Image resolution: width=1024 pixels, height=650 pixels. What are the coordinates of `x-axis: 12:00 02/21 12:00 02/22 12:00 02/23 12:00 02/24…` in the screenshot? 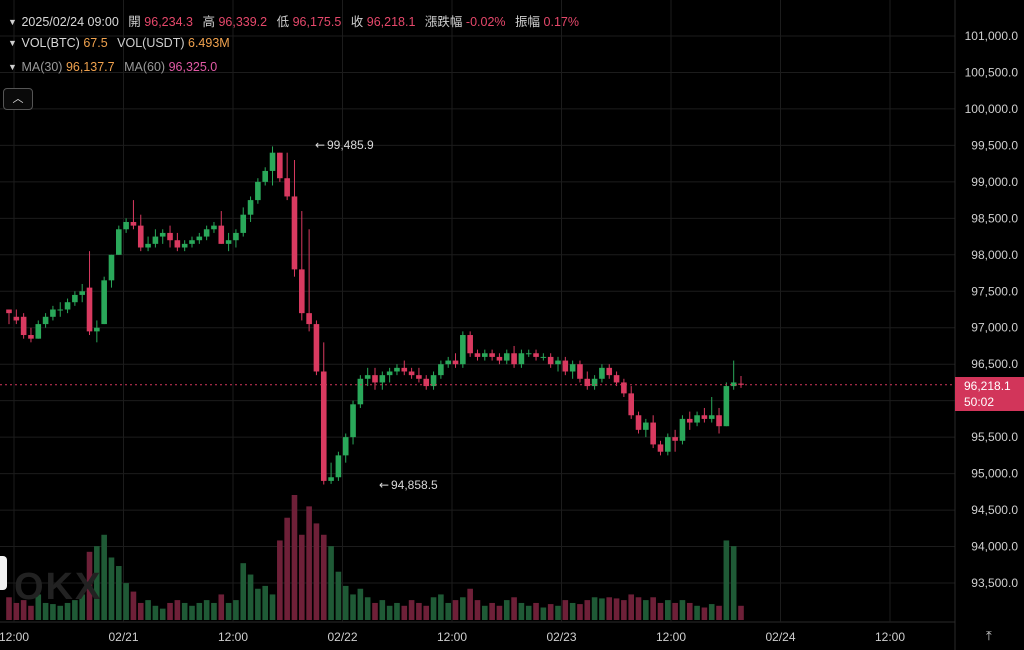 It's located at (452, 637).